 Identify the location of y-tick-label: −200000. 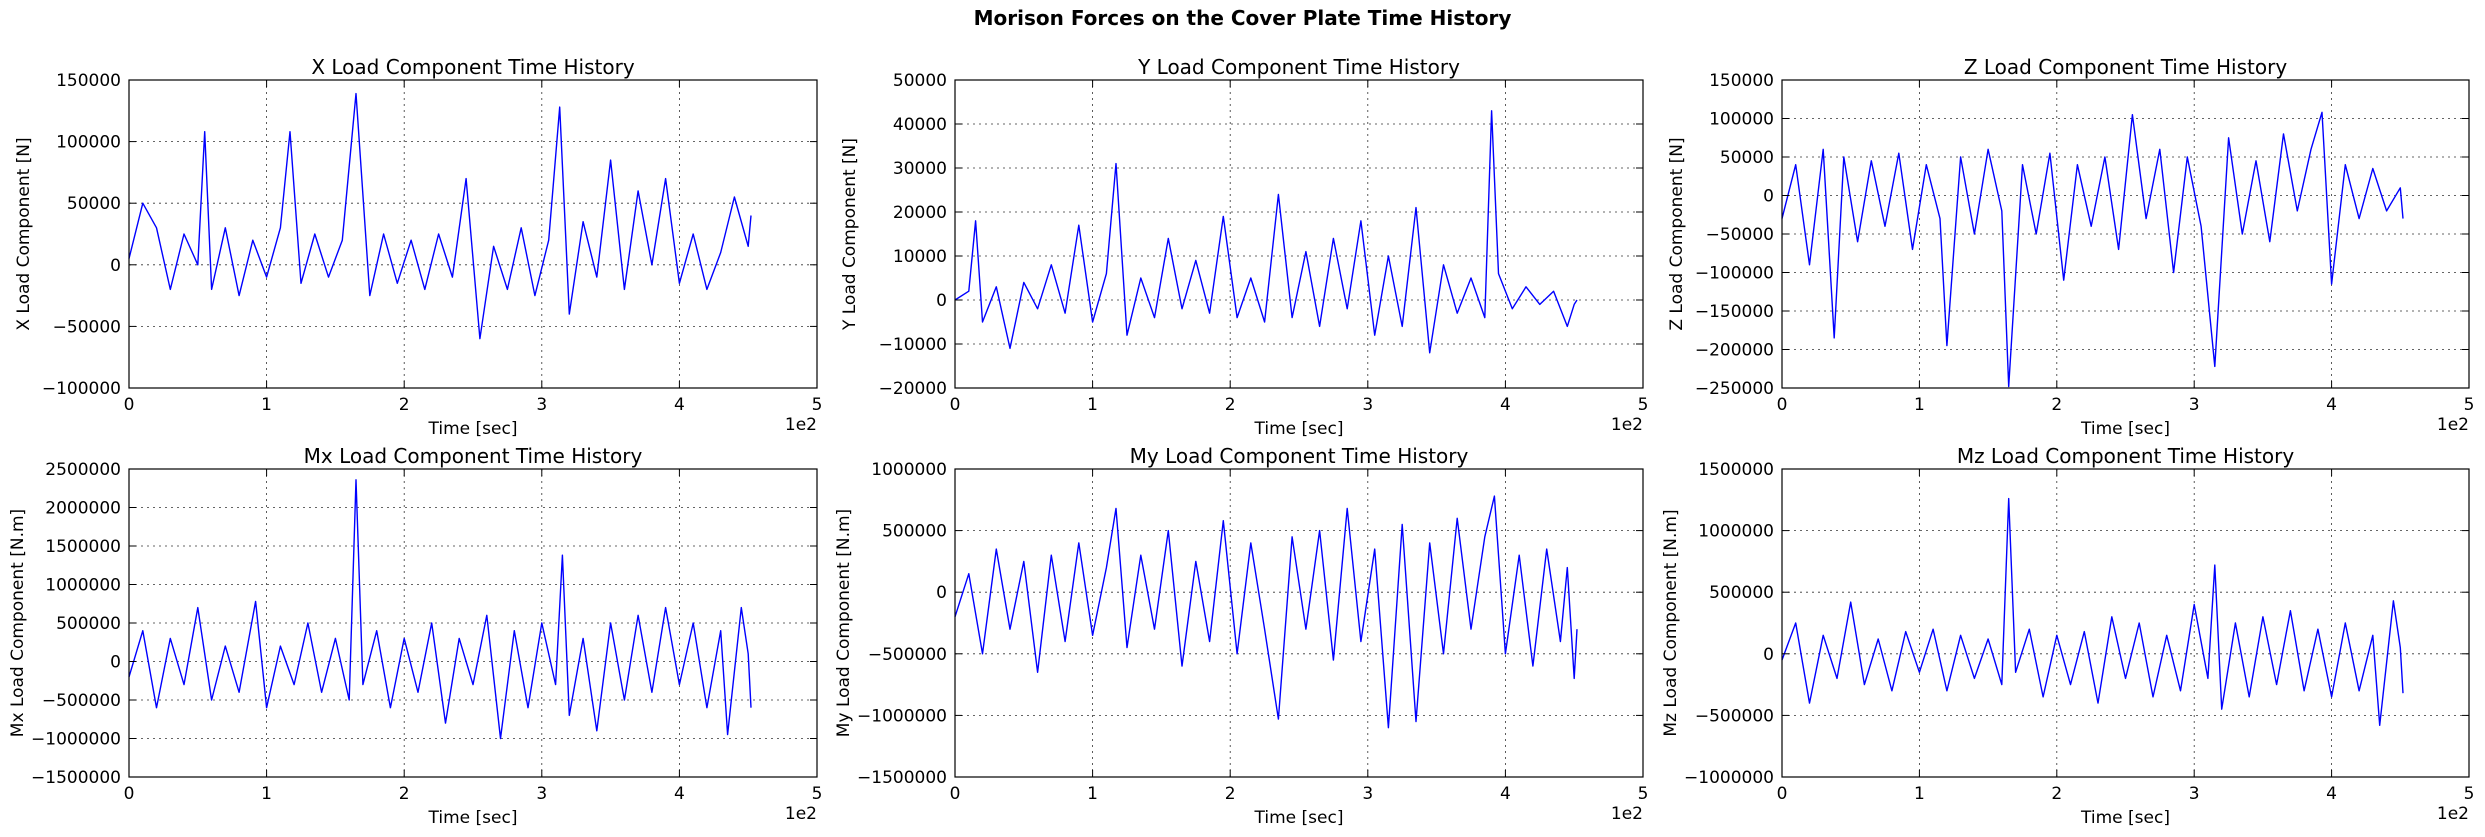
(1734, 351).